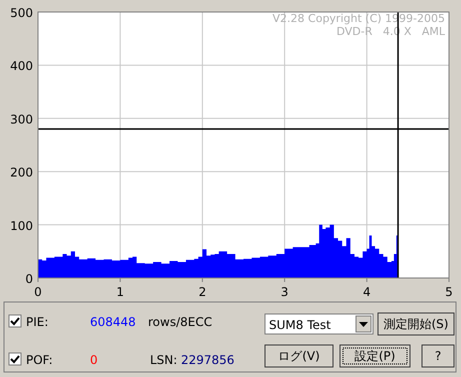  What do you see at coordinates (366, 292) in the screenshot?
I see `x-tick-label: 4` at bounding box center [366, 292].